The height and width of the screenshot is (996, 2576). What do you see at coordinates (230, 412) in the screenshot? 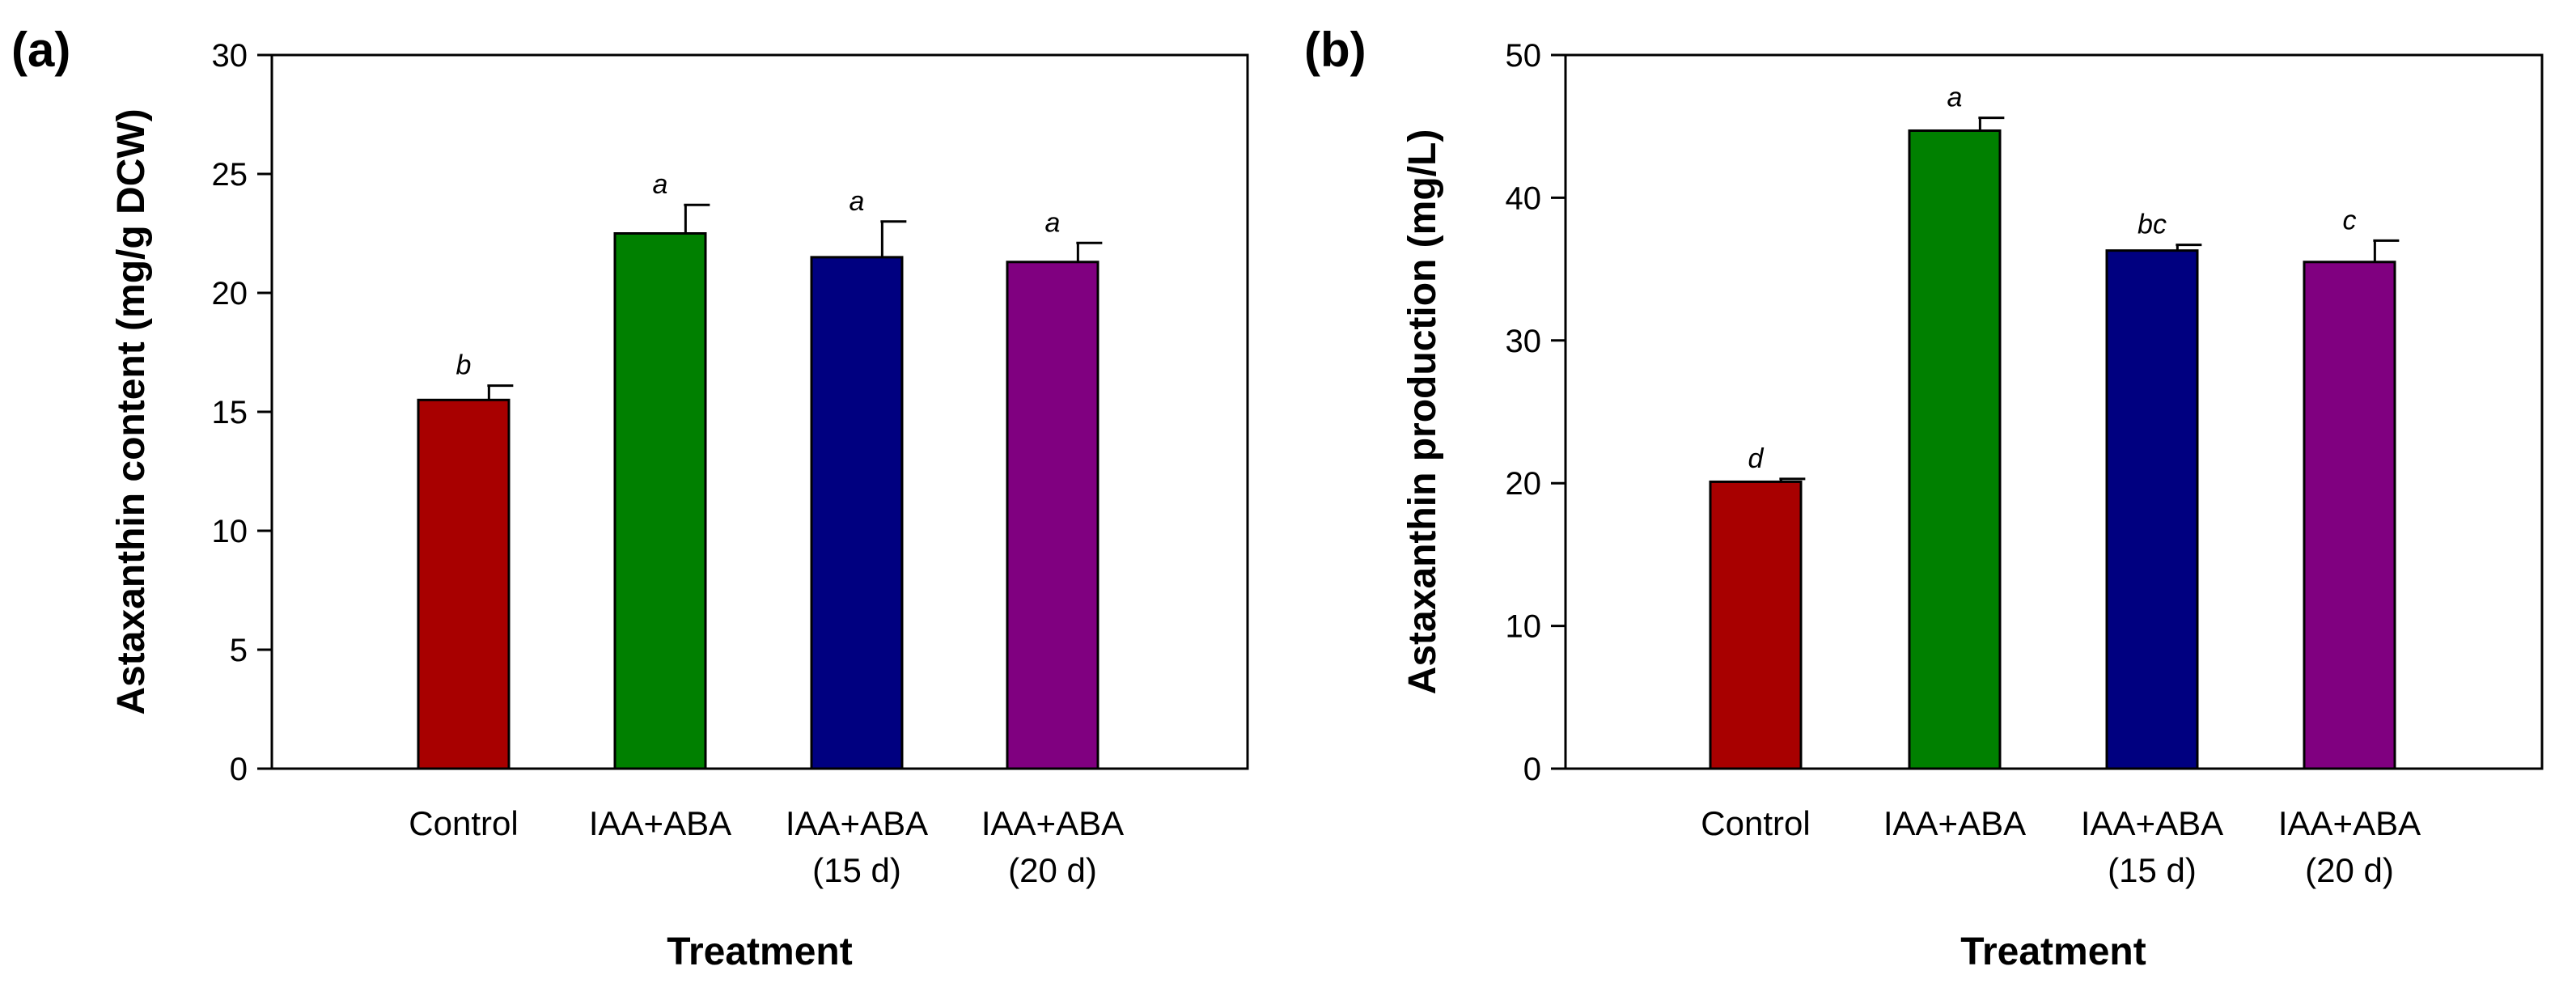
I see `y-tick-label: 15` at bounding box center [230, 412].